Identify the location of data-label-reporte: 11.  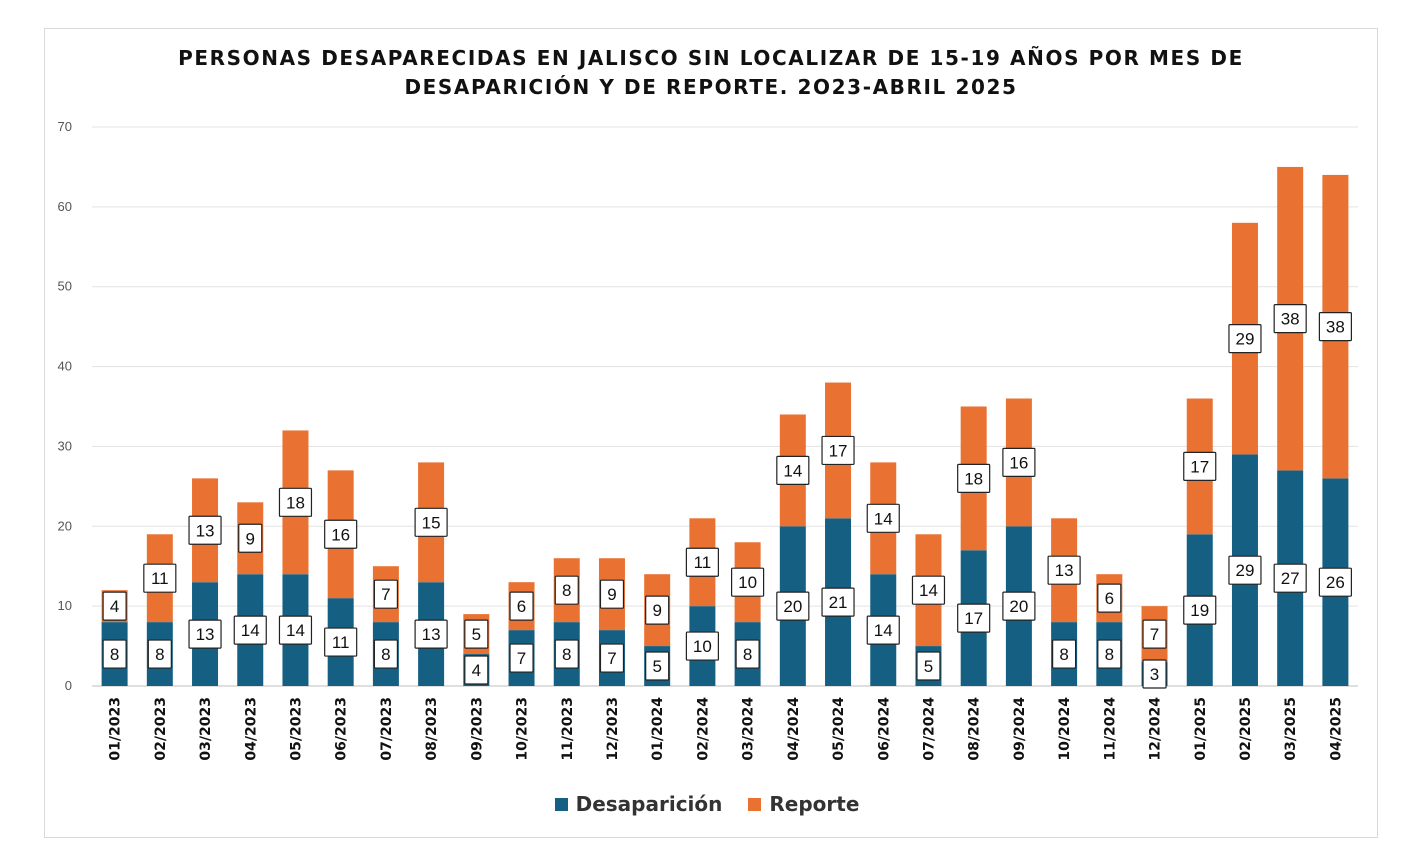
(160, 578).